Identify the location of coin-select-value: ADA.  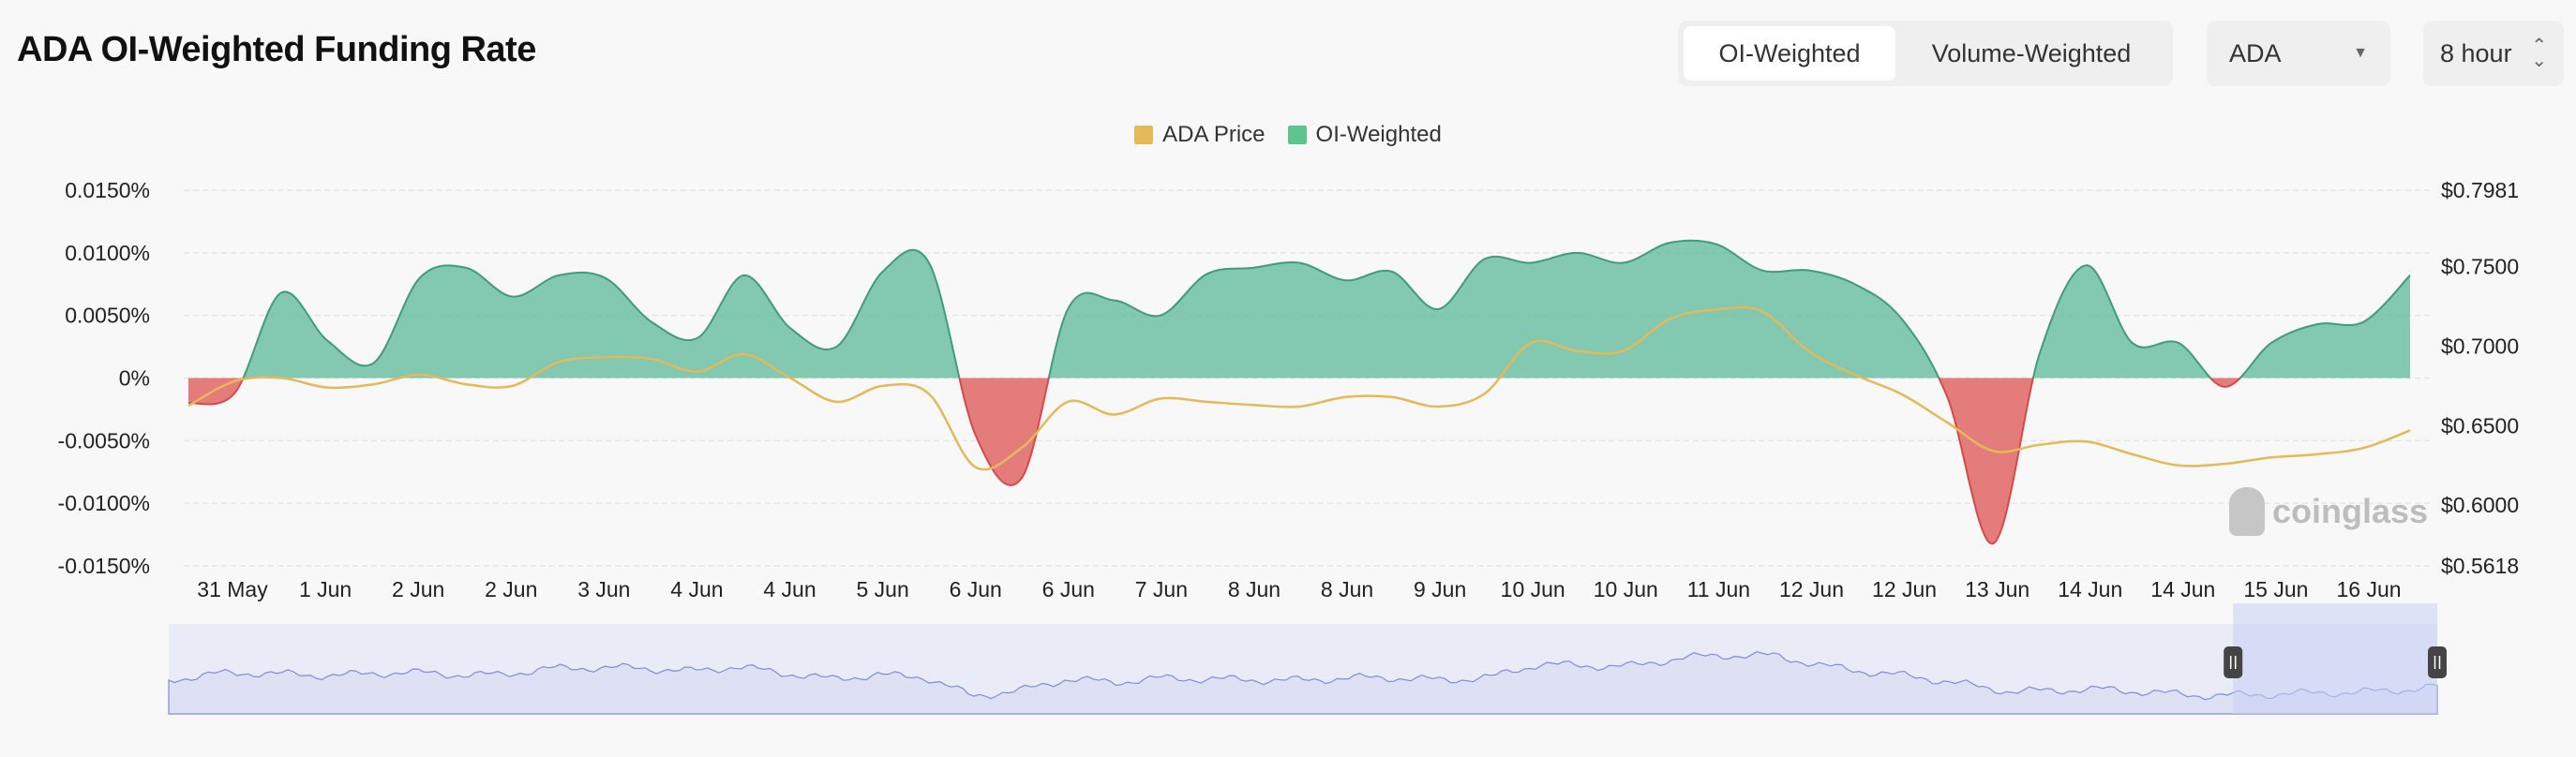
(2256, 53).